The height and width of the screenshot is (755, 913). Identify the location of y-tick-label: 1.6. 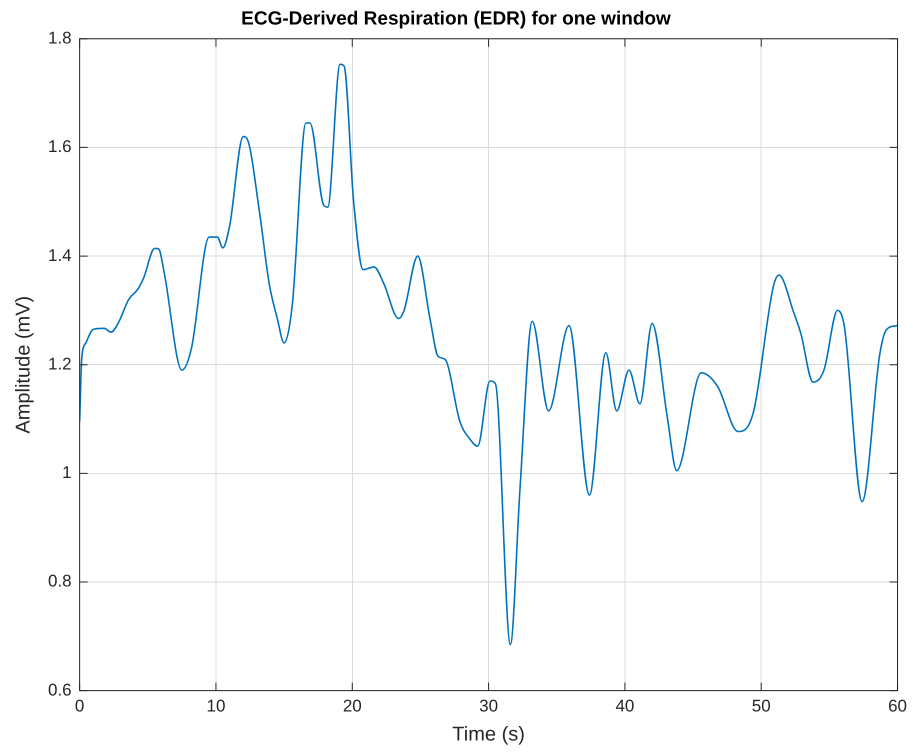
(60, 146).